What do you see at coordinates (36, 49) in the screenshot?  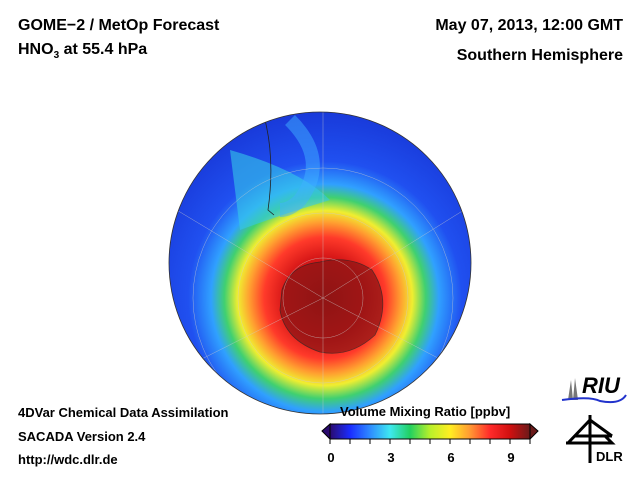 I see `species-name: HNO` at bounding box center [36, 49].